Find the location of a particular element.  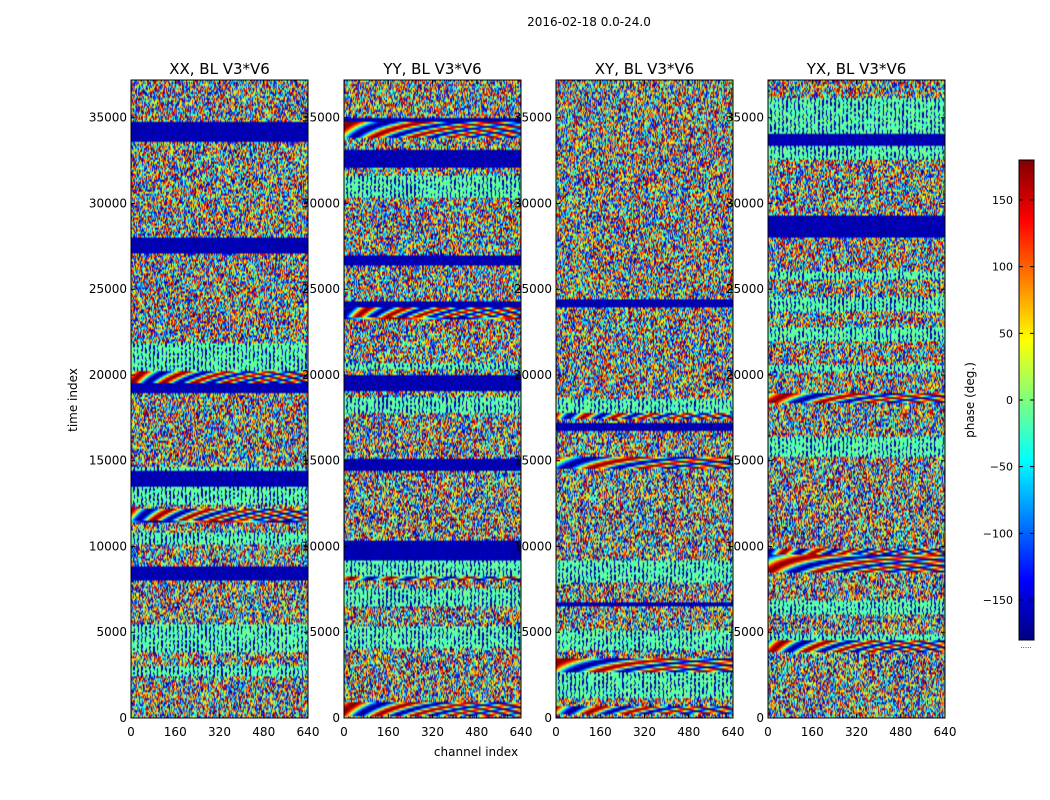

colorbar-tick-label: 0 is located at coordinates (1009, 400).